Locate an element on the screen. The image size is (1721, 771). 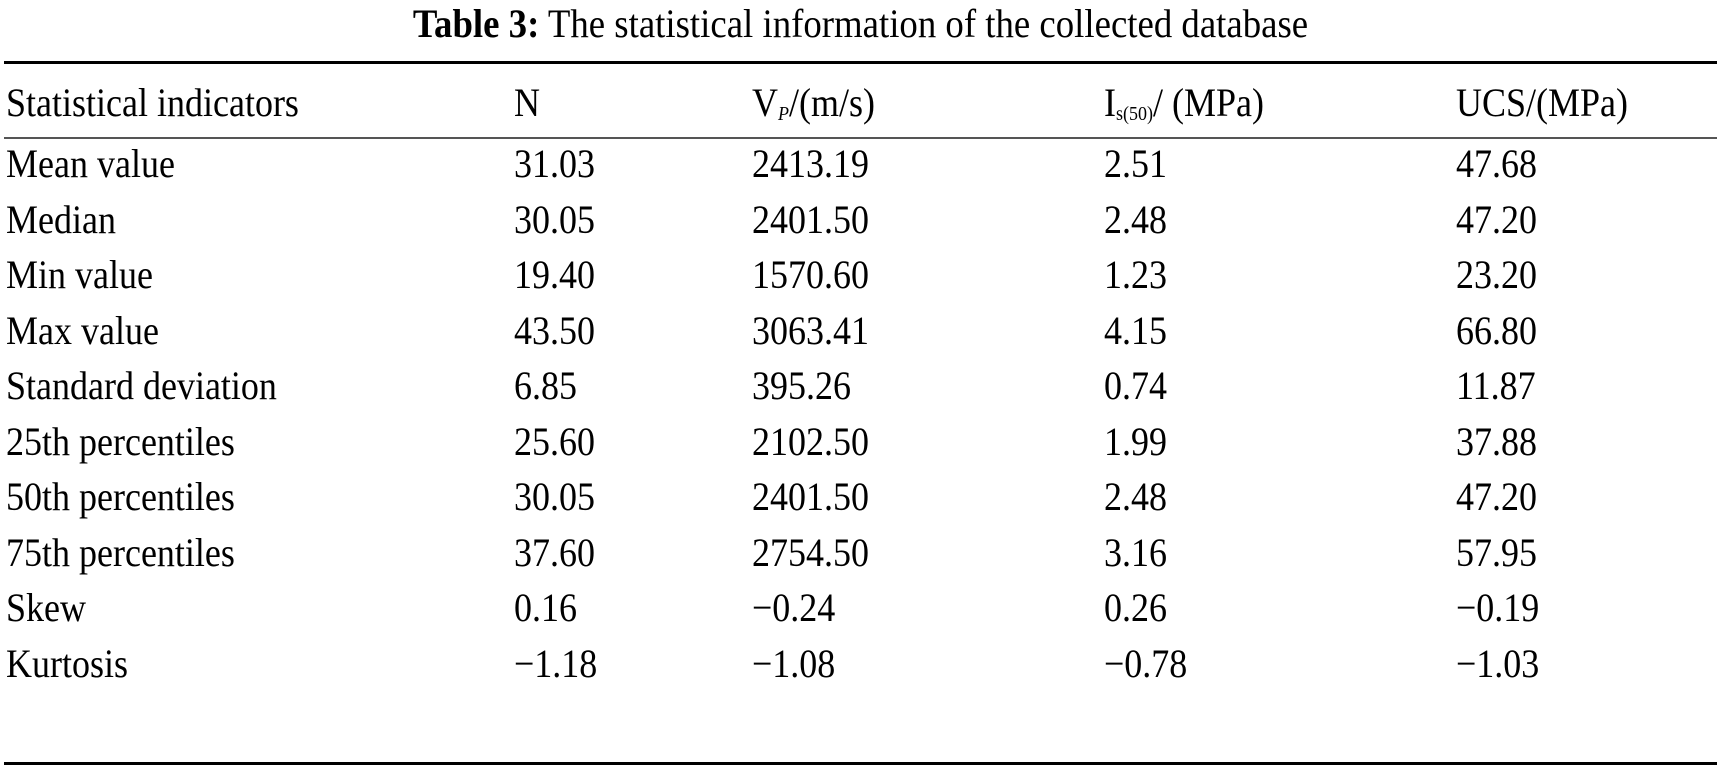
table-row: Kurtosis −1.18 −1.08 −0.78 −1.03 is located at coordinates (860, 663).